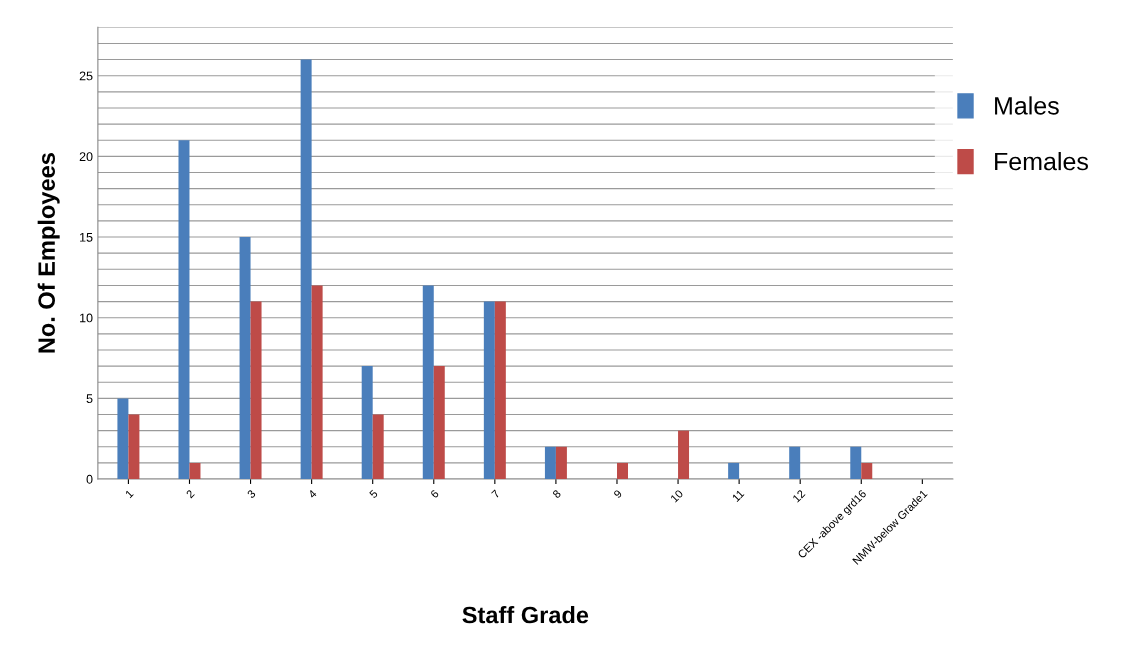 The height and width of the screenshot is (650, 1125). What do you see at coordinates (312, 494) in the screenshot?
I see `x-tick-label: 4` at bounding box center [312, 494].